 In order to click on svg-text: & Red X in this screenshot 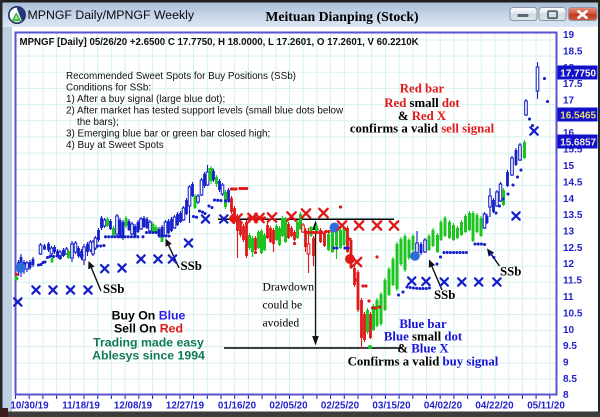, I will do `click(422, 116)`.